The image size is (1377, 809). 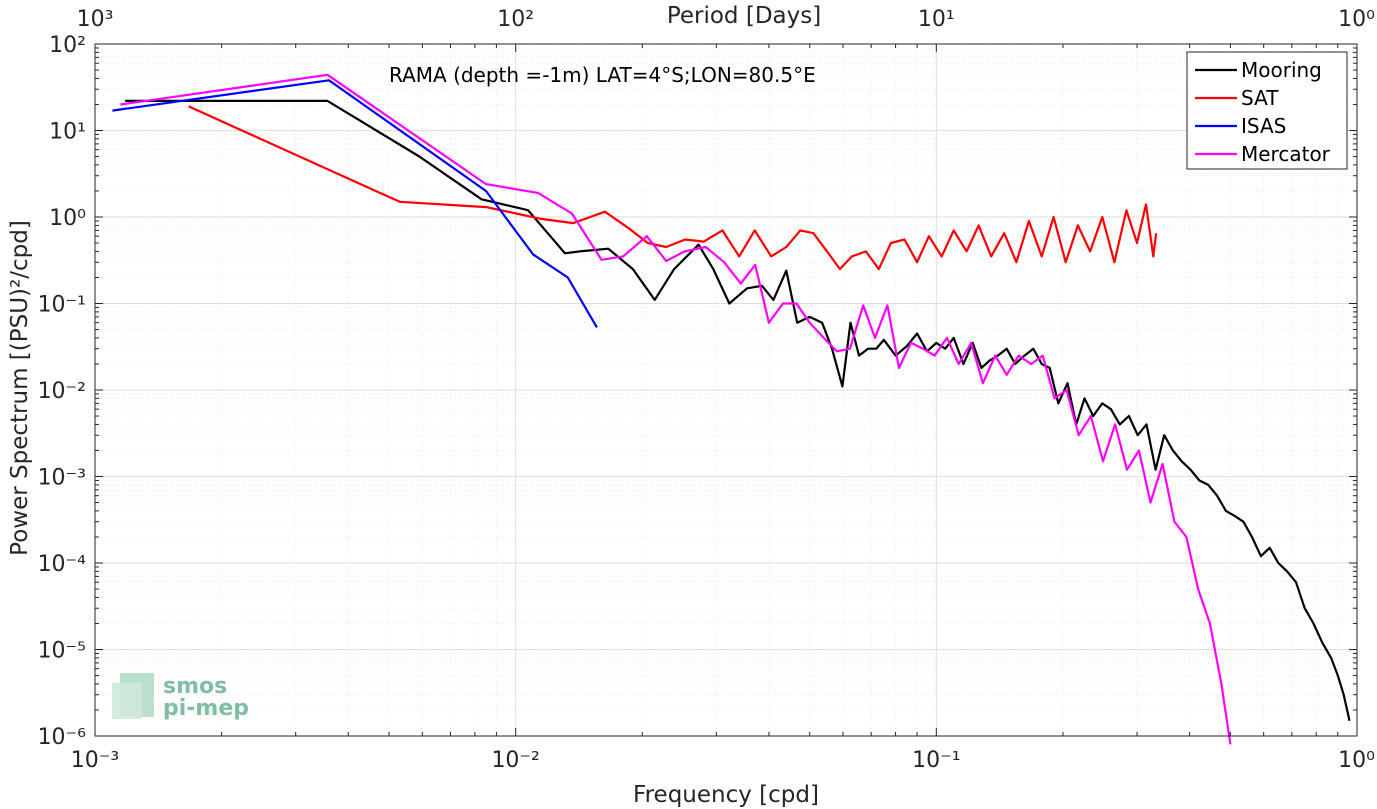 I want to click on legend-label-isas: ISAS, so click(x=1263, y=126).